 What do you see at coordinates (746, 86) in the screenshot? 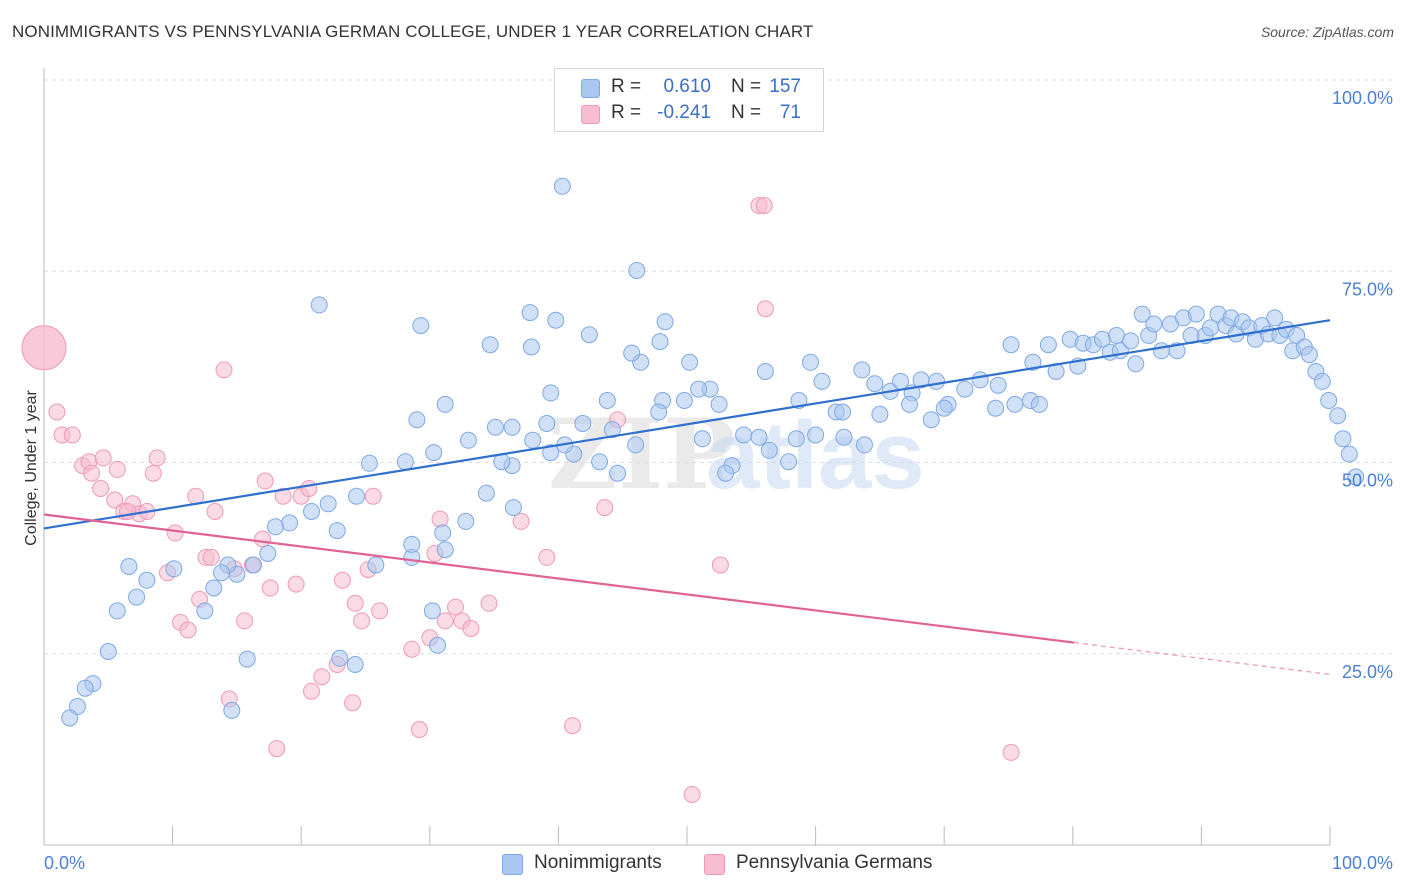
I see `legend-n-label: N =` at bounding box center [746, 86].